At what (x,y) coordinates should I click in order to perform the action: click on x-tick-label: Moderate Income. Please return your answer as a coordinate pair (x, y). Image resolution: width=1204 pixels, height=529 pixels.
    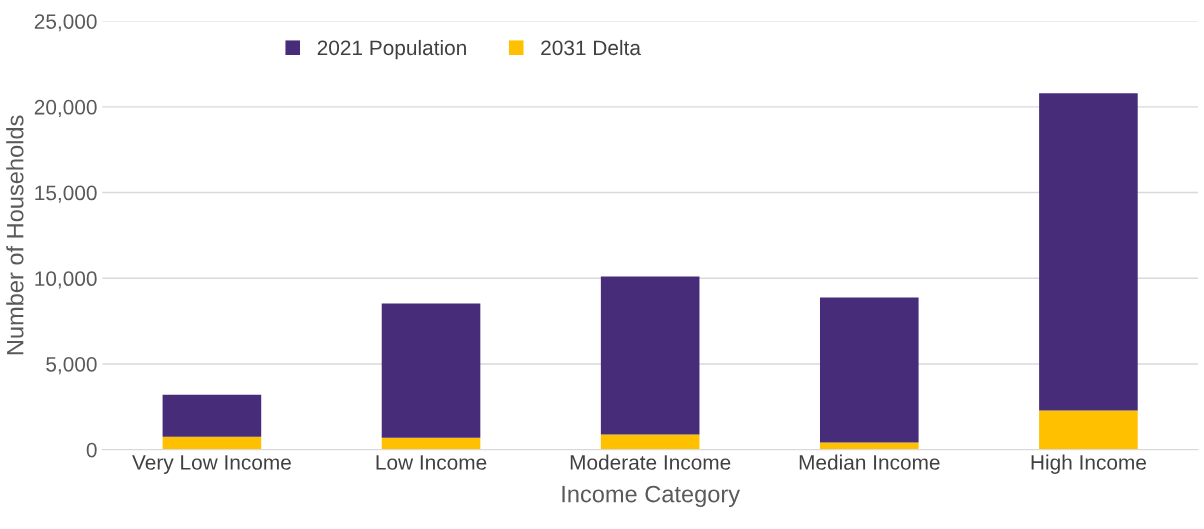
    Looking at the image, I should click on (650, 462).